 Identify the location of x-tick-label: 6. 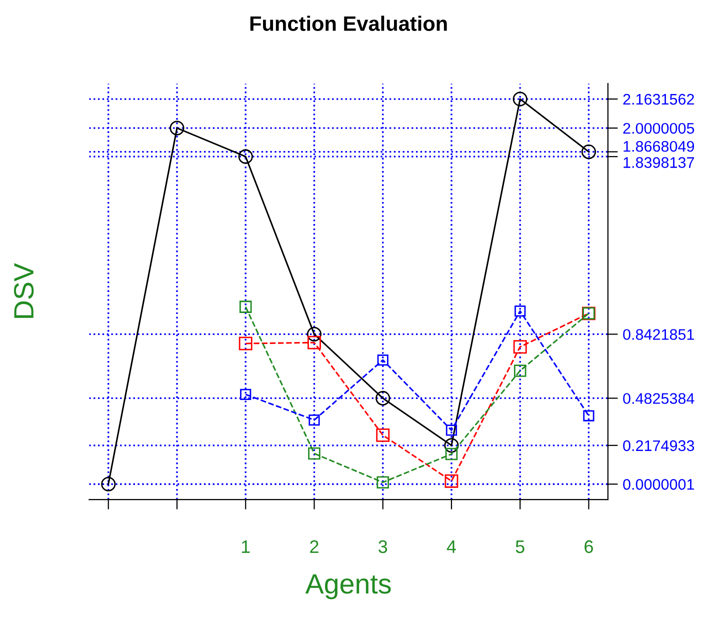
(588, 547).